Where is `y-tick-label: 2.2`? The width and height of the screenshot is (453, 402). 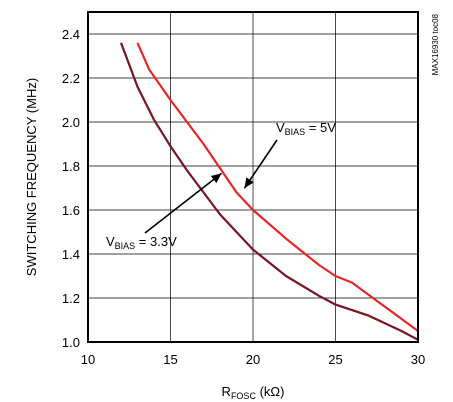 y-tick-label: 2.2 is located at coordinates (71, 78).